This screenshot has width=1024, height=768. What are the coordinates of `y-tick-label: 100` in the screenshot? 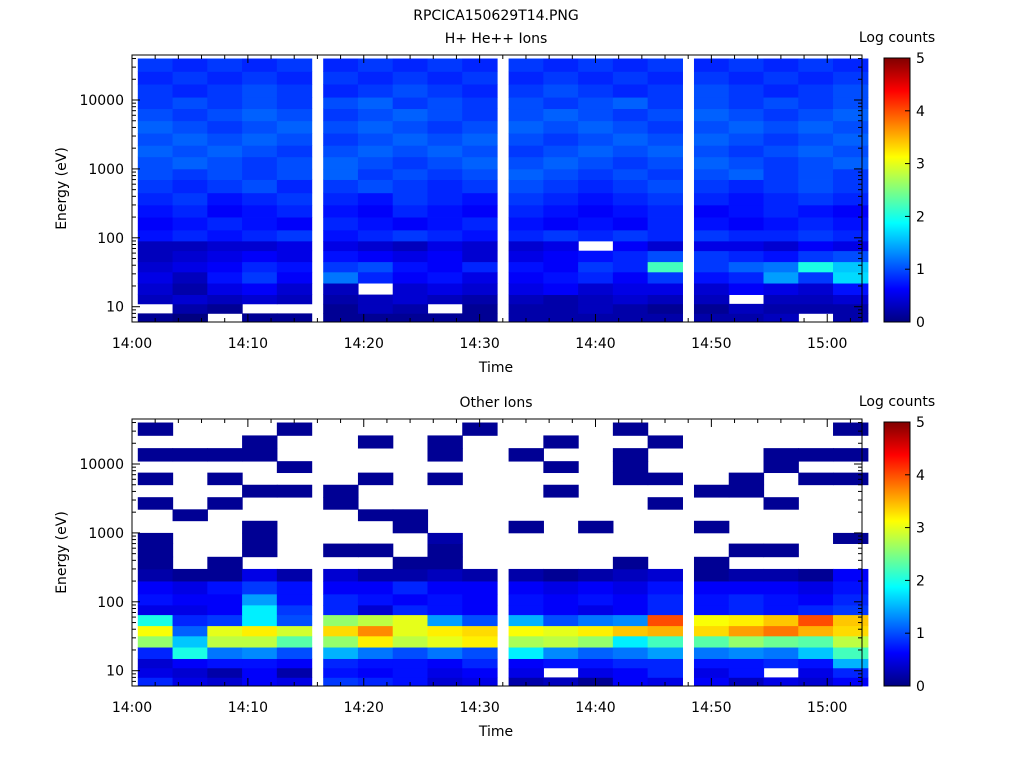 It's located at (110, 239).